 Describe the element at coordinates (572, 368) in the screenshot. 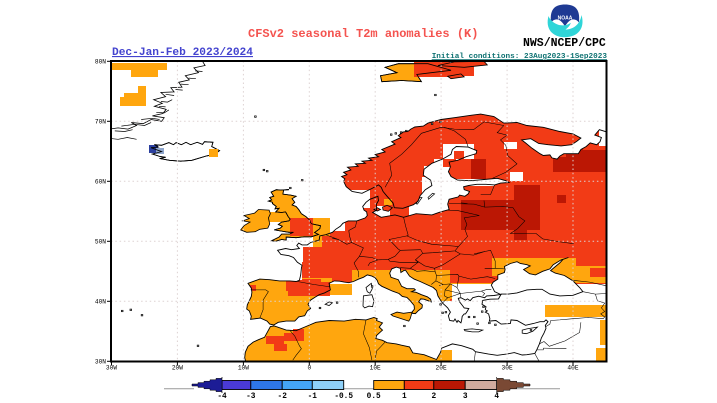

I see `svg-text: 40E` at that location.